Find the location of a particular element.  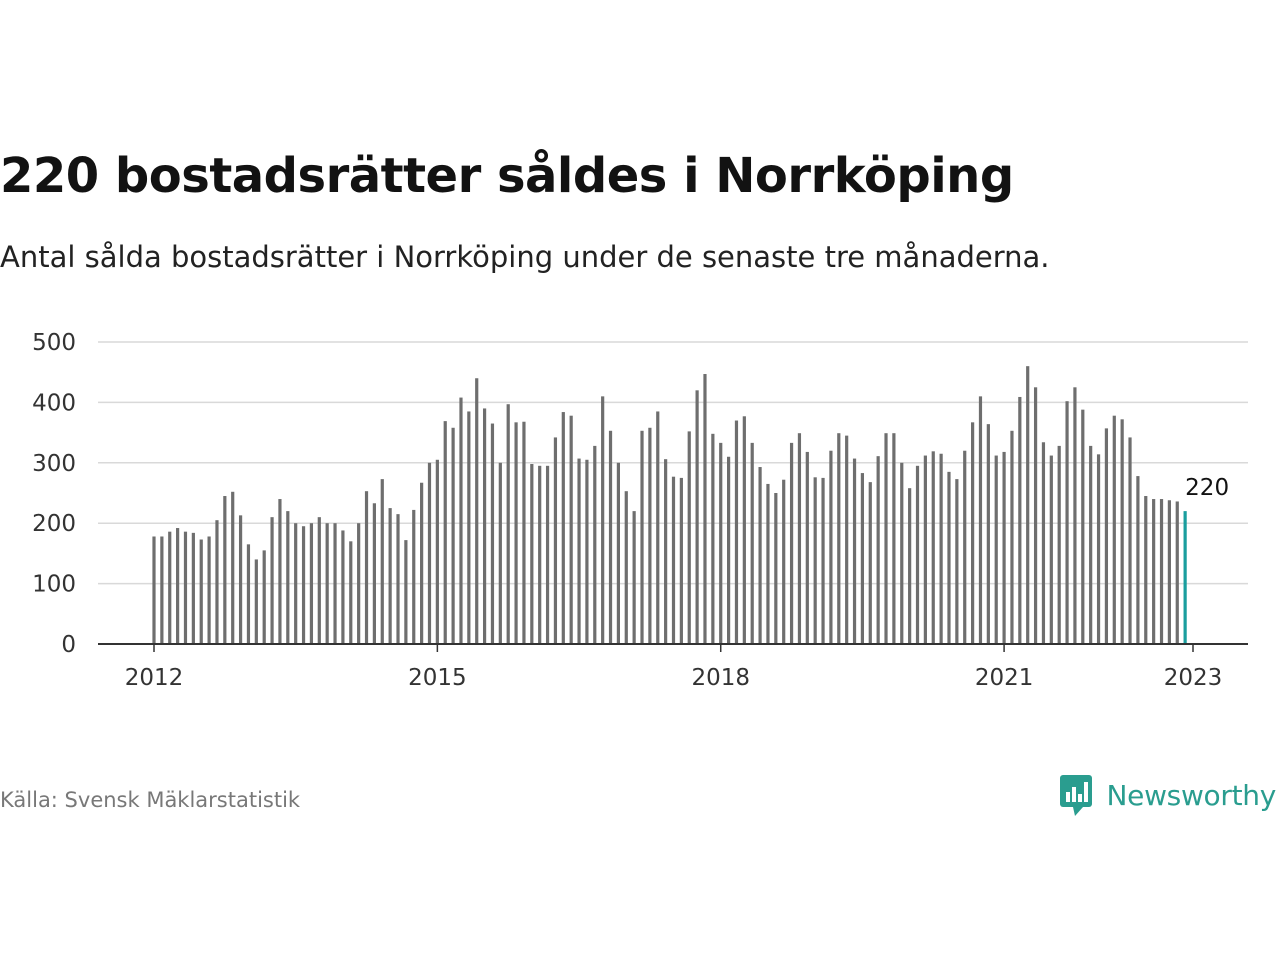

axes is located at coordinates (673, 647).